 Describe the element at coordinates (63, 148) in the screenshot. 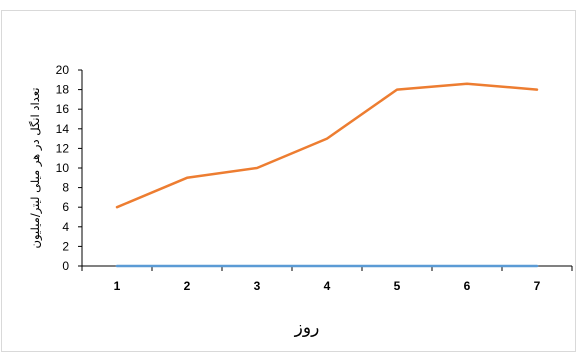

I see `y-tick-label: 12` at that location.